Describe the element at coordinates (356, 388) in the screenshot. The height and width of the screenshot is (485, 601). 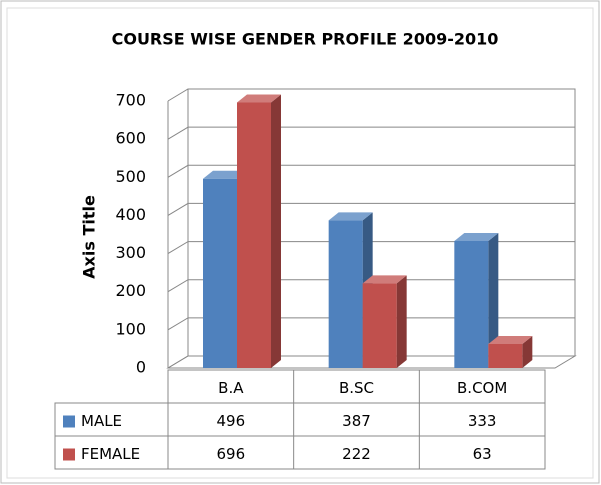
I see `x-tick-label: B.SC` at that location.